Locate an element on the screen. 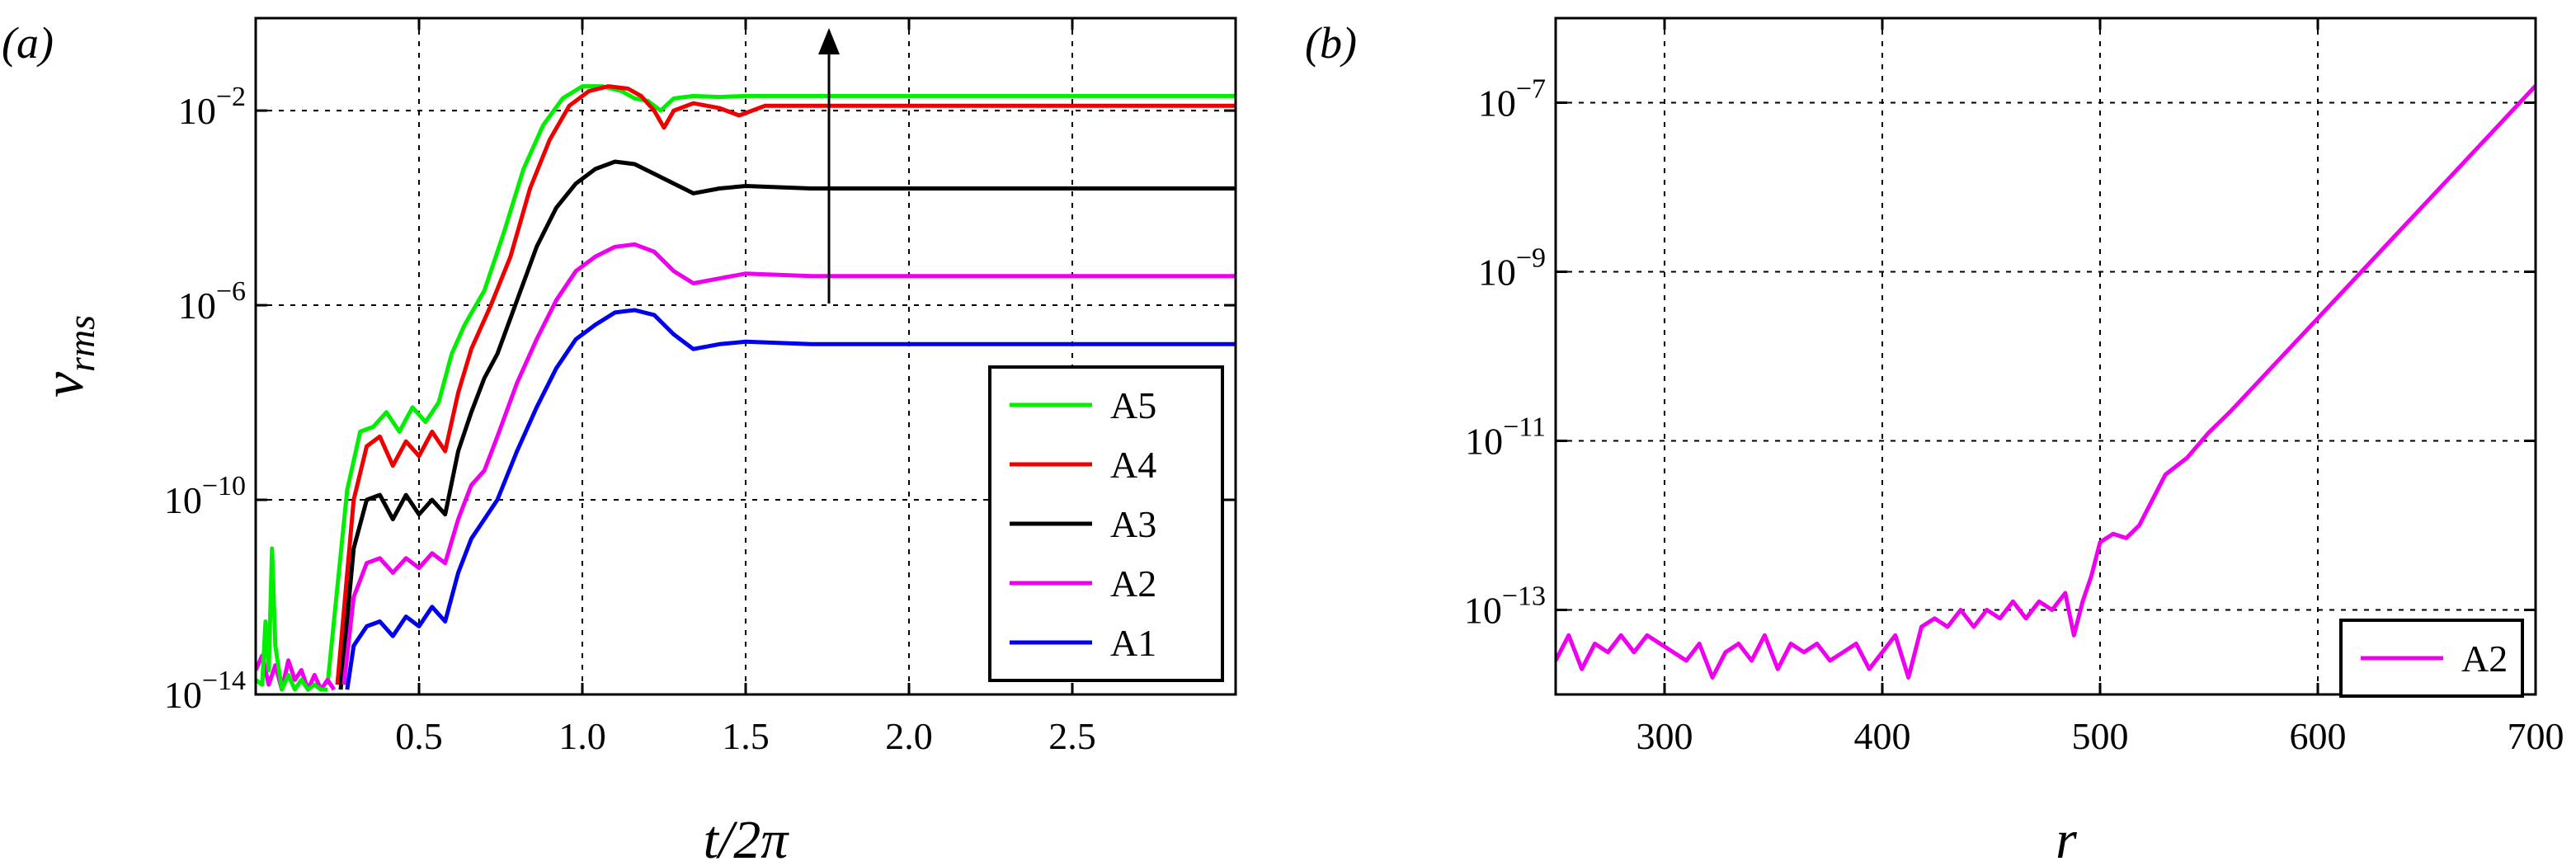 The width and height of the screenshot is (2576, 866). b-xtick-label: 500 is located at coordinates (2100, 736).